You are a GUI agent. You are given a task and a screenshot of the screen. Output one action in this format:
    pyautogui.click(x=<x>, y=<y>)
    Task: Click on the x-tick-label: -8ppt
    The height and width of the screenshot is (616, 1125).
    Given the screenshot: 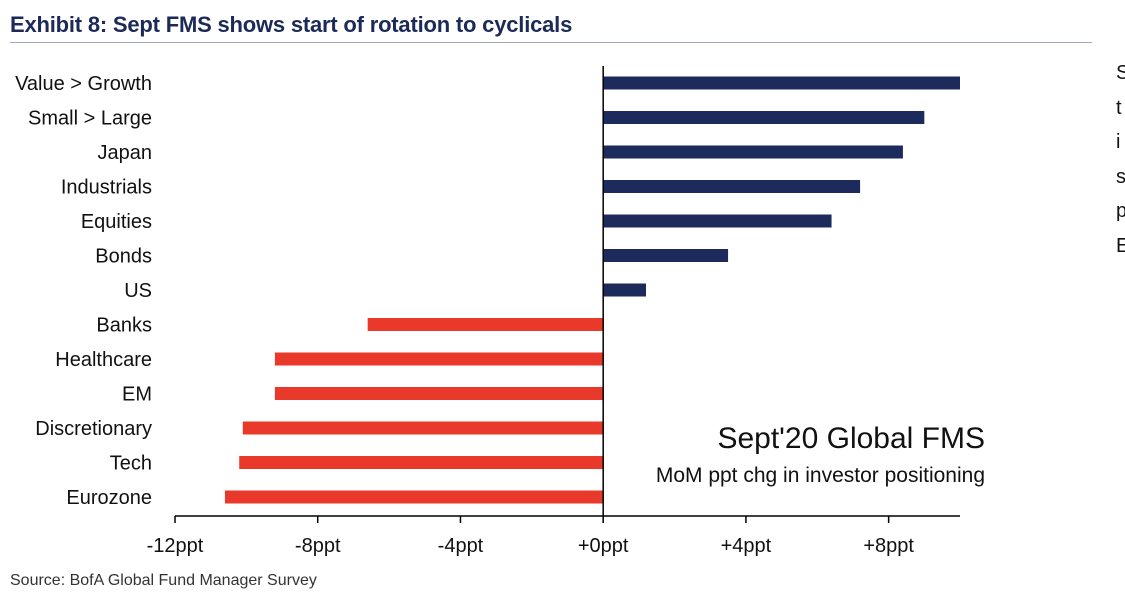 What is the action you would take?
    pyautogui.click(x=318, y=546)
    